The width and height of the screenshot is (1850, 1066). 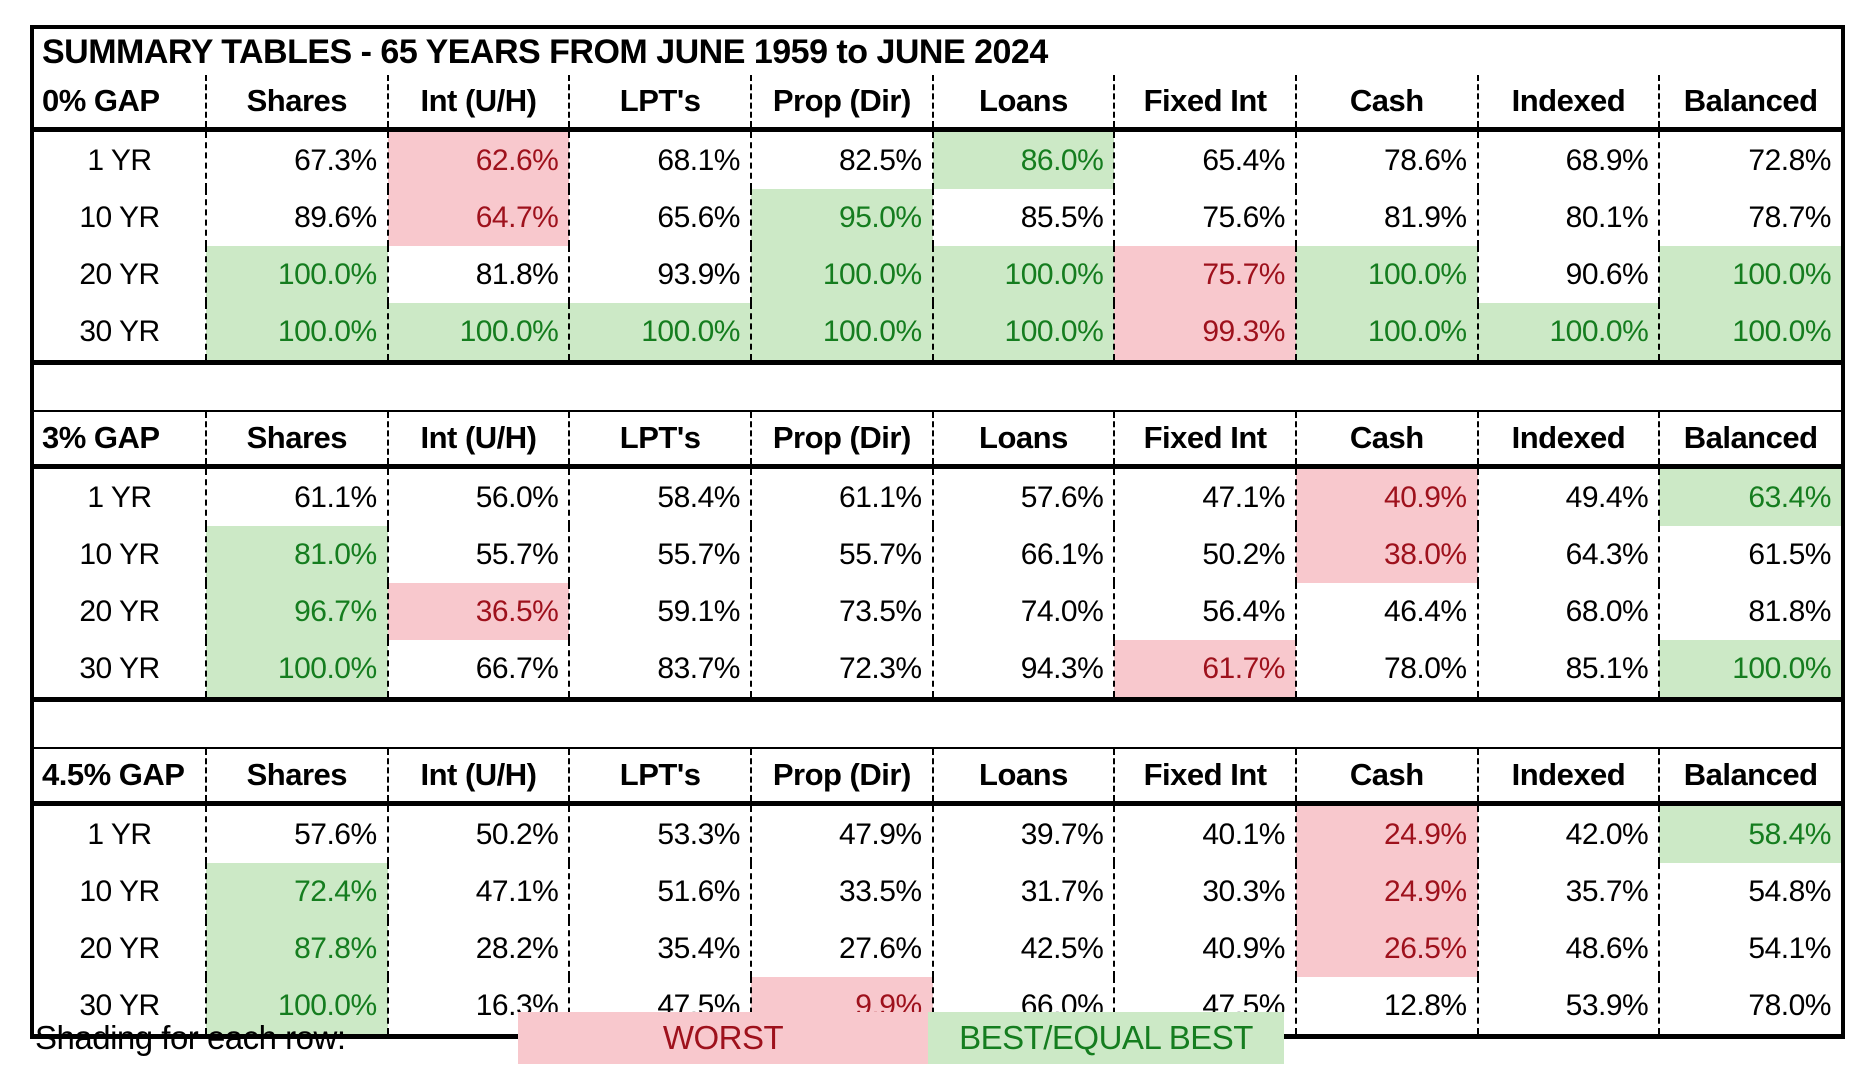 What do you see at coordinates (1387, 1005) in the screenshot?
I see `cell: 12.8%` at bounding box center [1387, 1005].